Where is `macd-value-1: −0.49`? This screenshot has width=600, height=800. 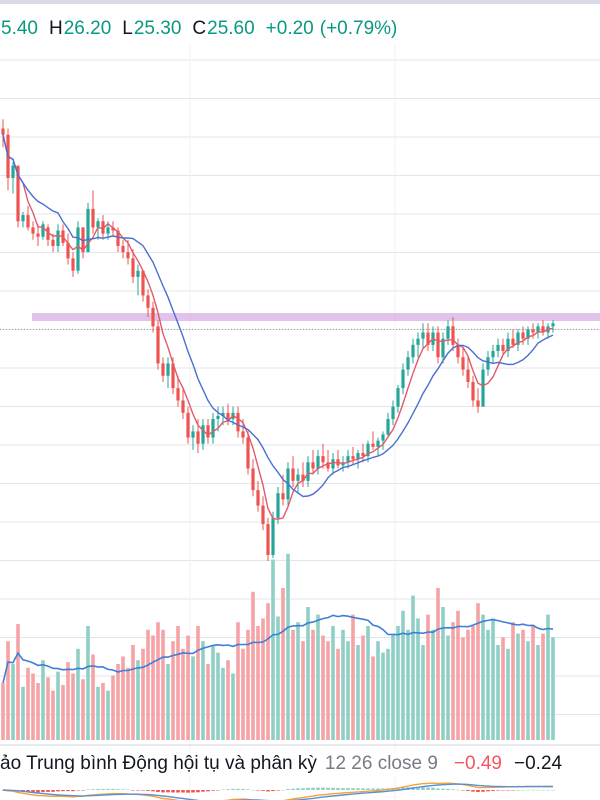
macd-value-1: −0.49 is located at coordinates (477, 763).